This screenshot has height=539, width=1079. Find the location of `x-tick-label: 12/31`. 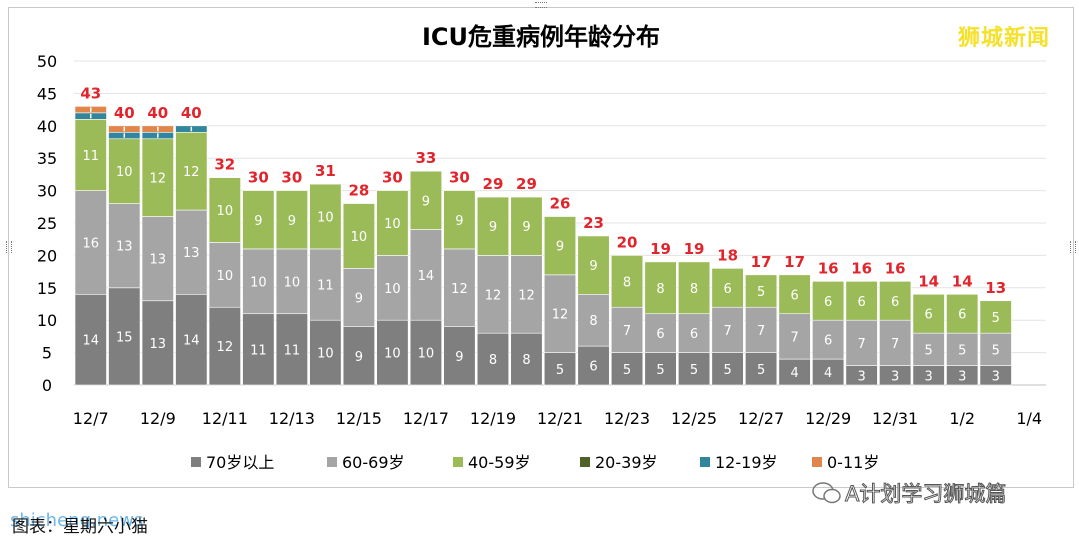

x-tick-label: 12/31 is located at coordinates (895, 418).